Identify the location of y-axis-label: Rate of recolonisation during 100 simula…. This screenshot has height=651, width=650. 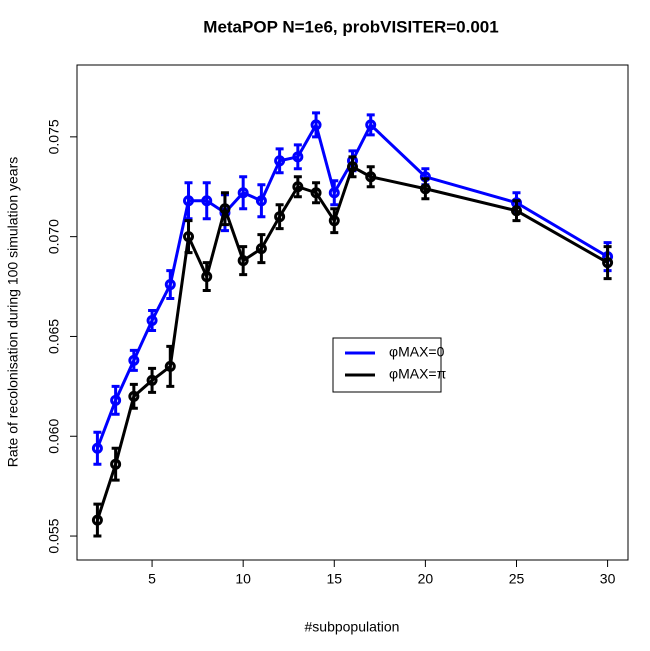
(13, 312).